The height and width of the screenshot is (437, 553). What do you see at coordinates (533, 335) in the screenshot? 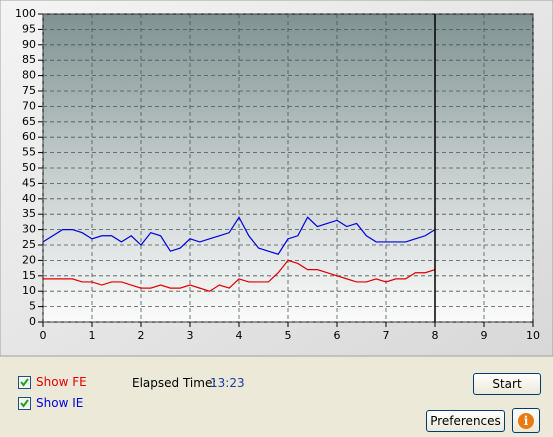
I see `x-tick-label: 10` at bounding box center [533, 335].